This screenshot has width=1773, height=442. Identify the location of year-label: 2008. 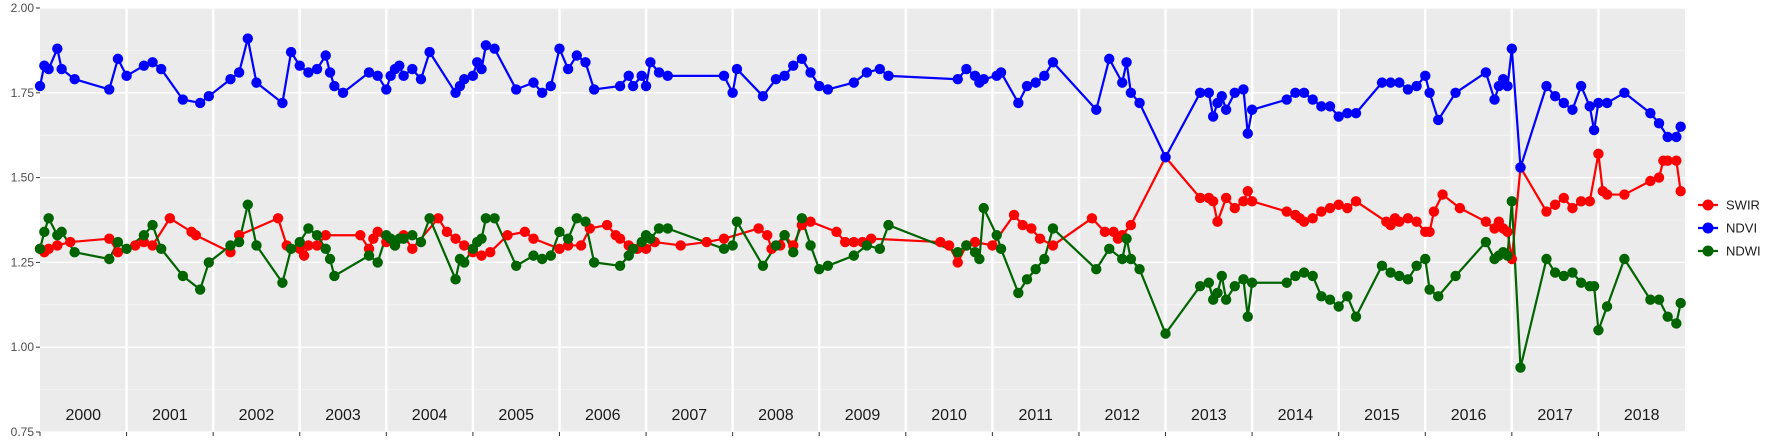
(776, 415).